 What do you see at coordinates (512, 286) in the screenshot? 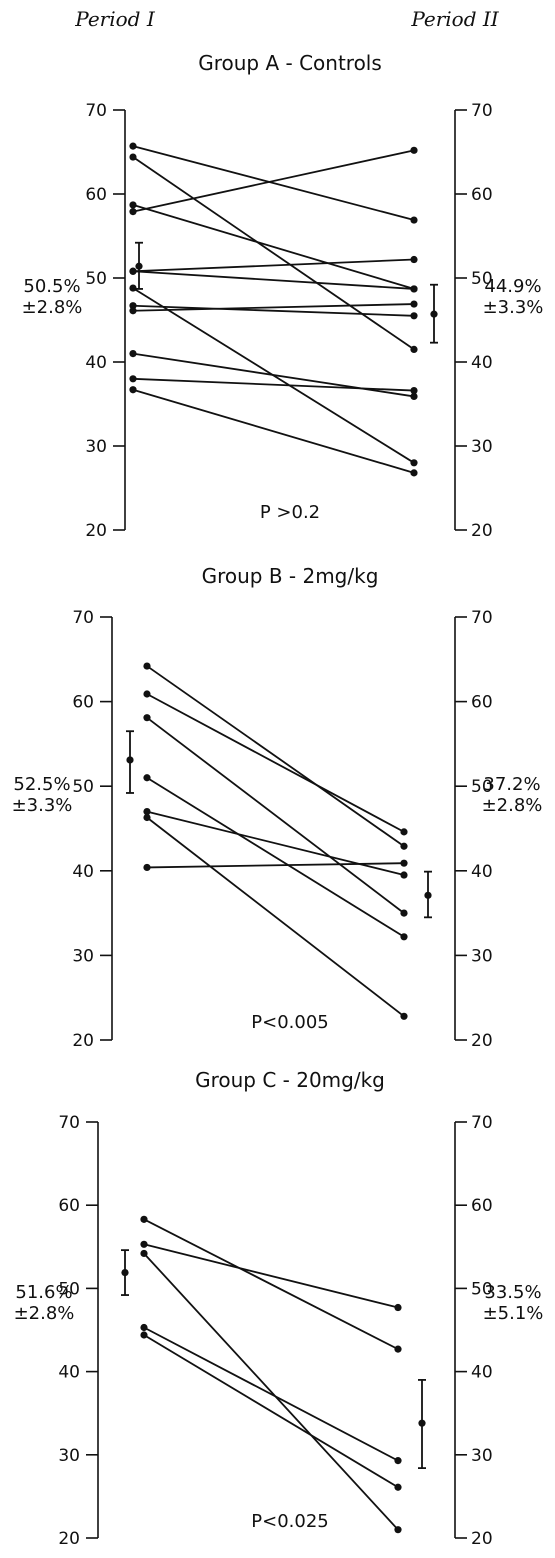
I see `right-mean-label: 44.9%` at bounding box center [512, 286].